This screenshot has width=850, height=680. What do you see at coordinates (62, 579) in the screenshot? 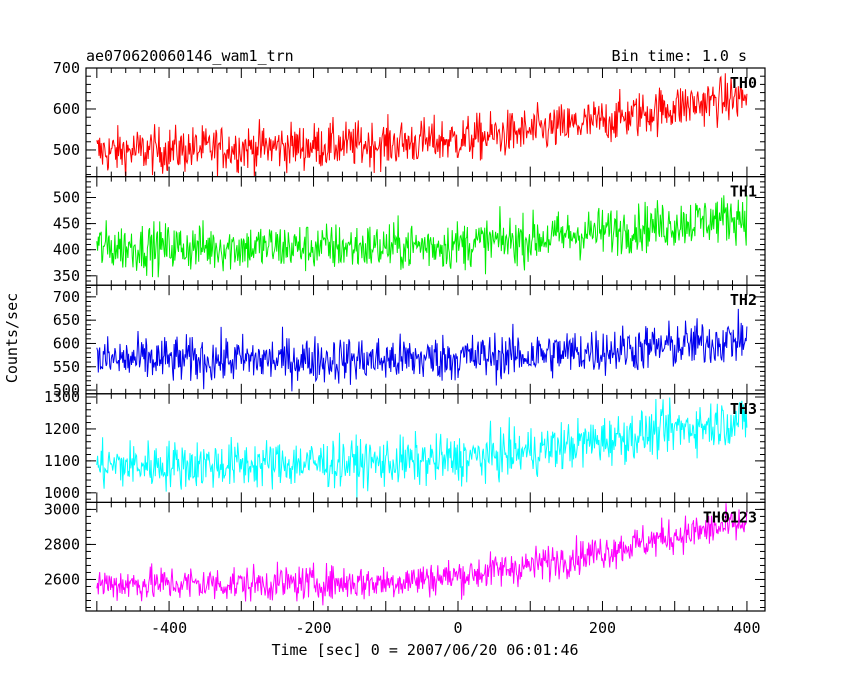
I see `y-tick-label: 2600` at bounding box center [62, 579].